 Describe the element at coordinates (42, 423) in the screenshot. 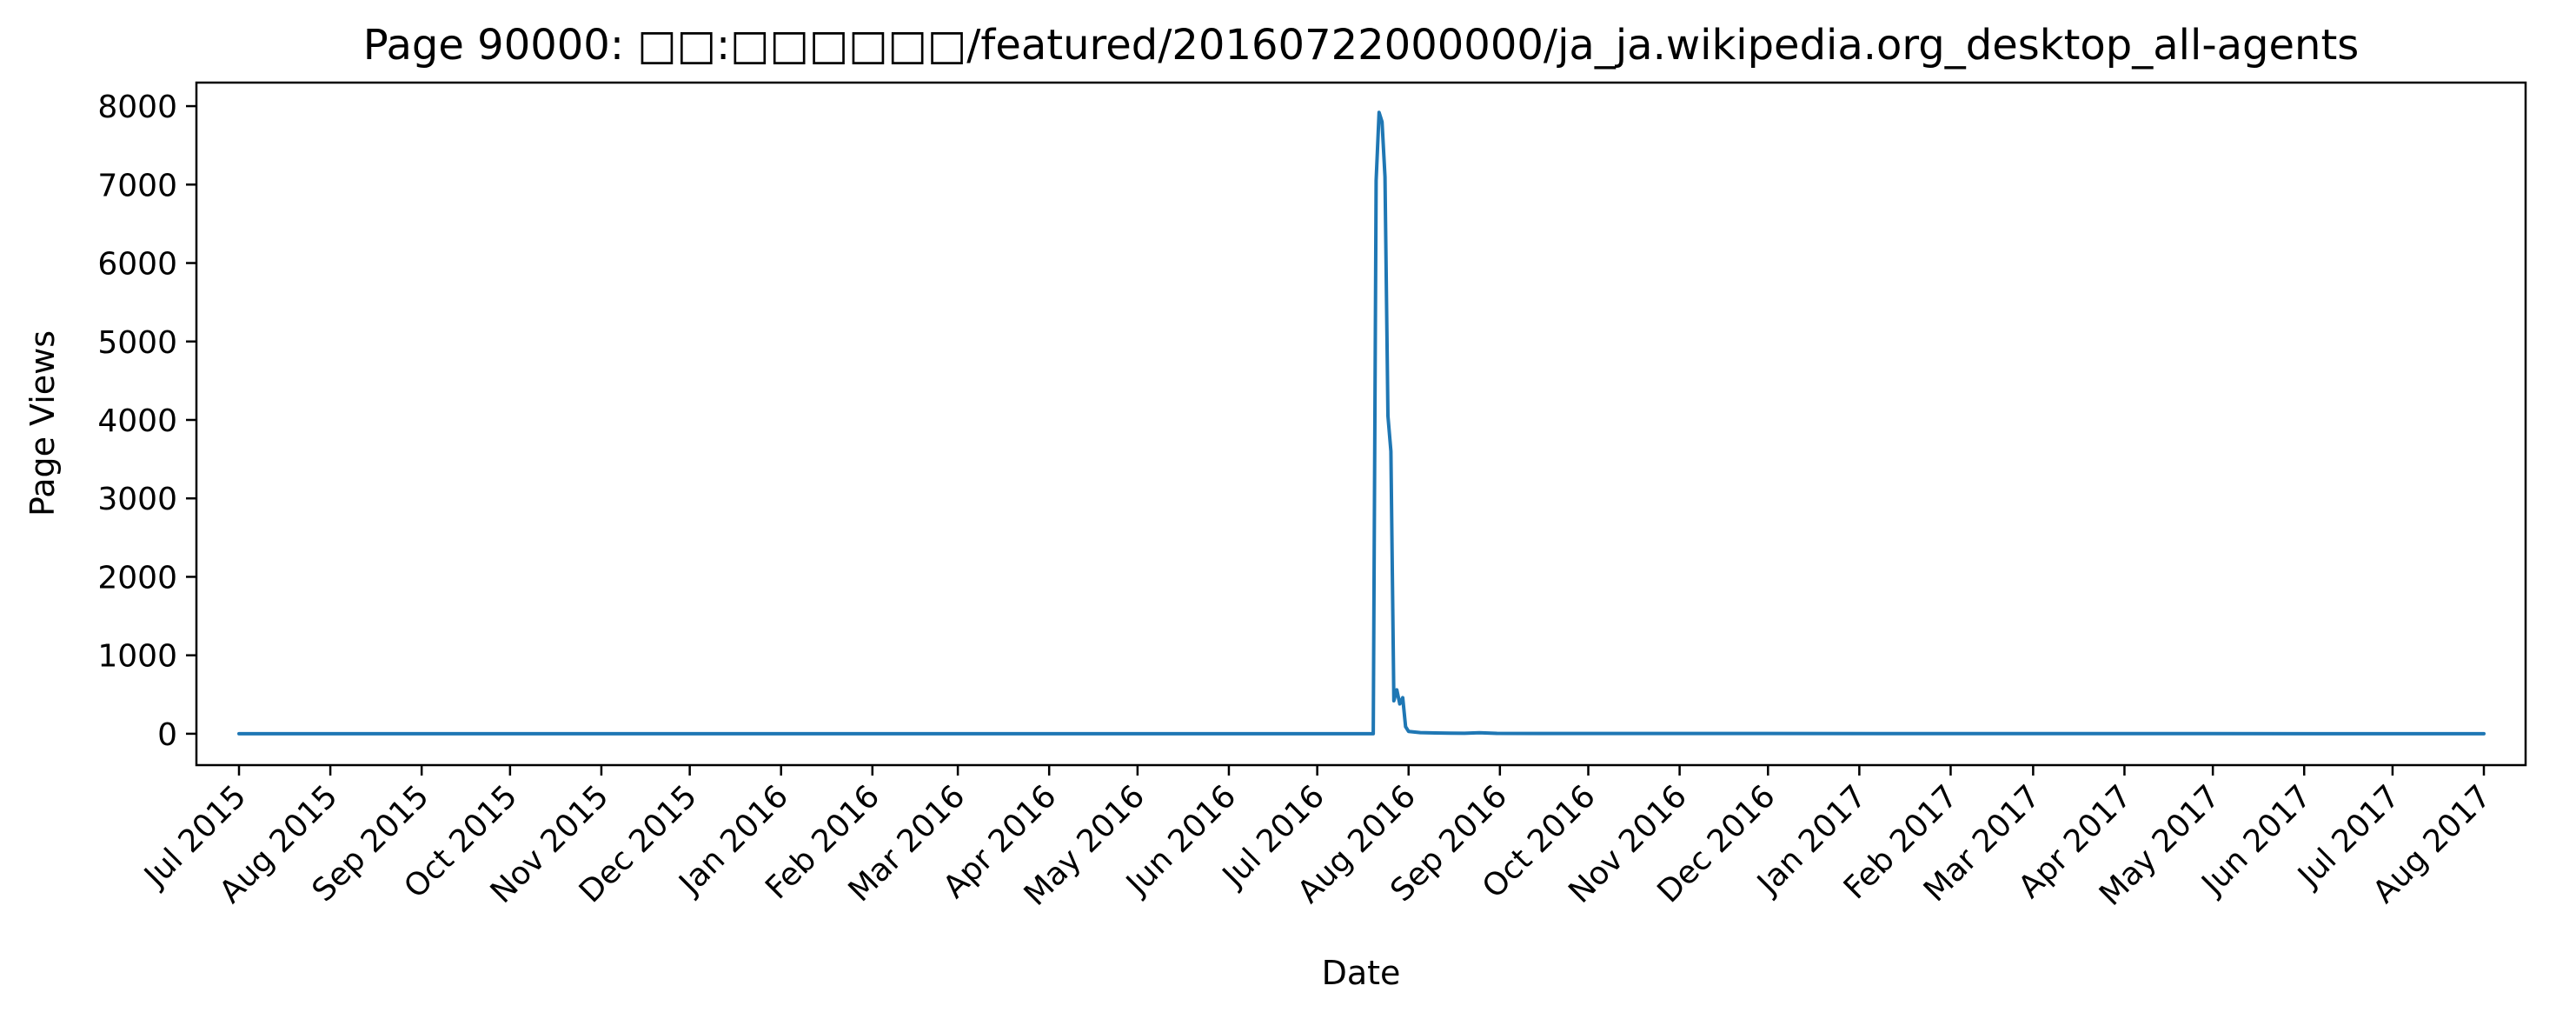

I see `y-axis-label: Page Views` at that location.